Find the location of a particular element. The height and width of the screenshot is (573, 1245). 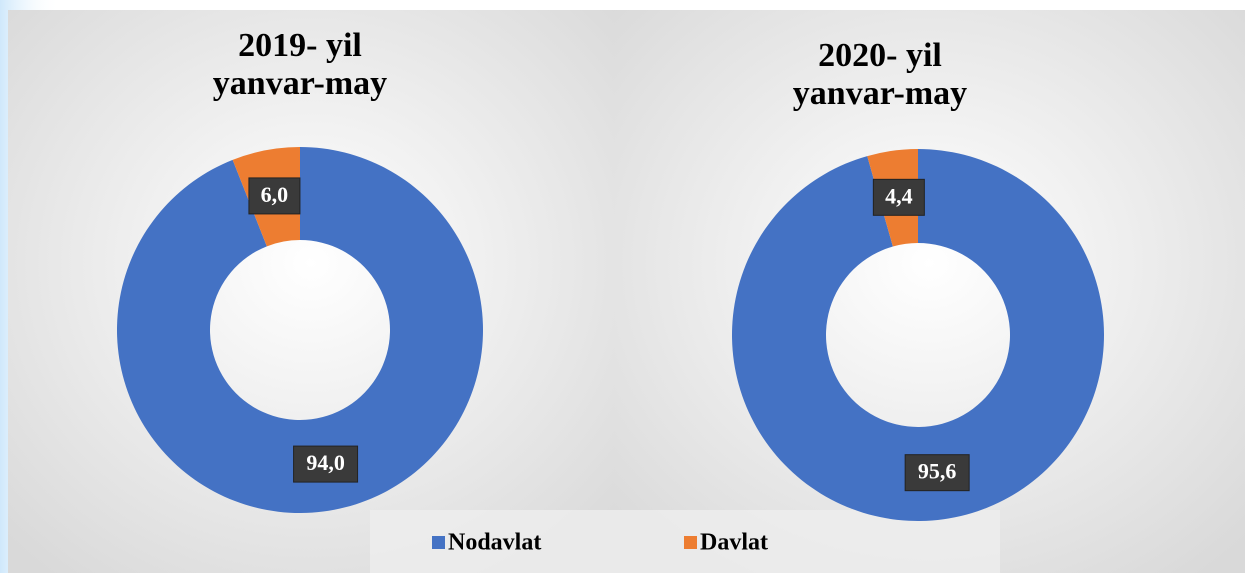

chart-title: 2020- yil is located at coordinates (880, 55).